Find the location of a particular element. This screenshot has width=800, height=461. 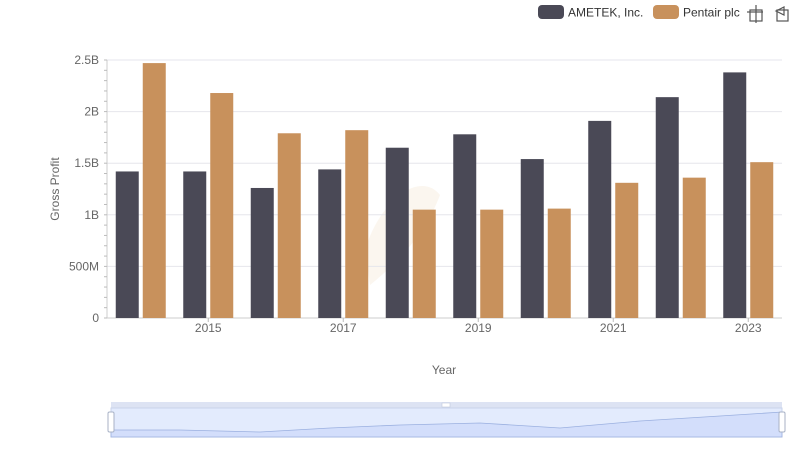

x-tick-label: 2019 is located at coordinates (478, 328).